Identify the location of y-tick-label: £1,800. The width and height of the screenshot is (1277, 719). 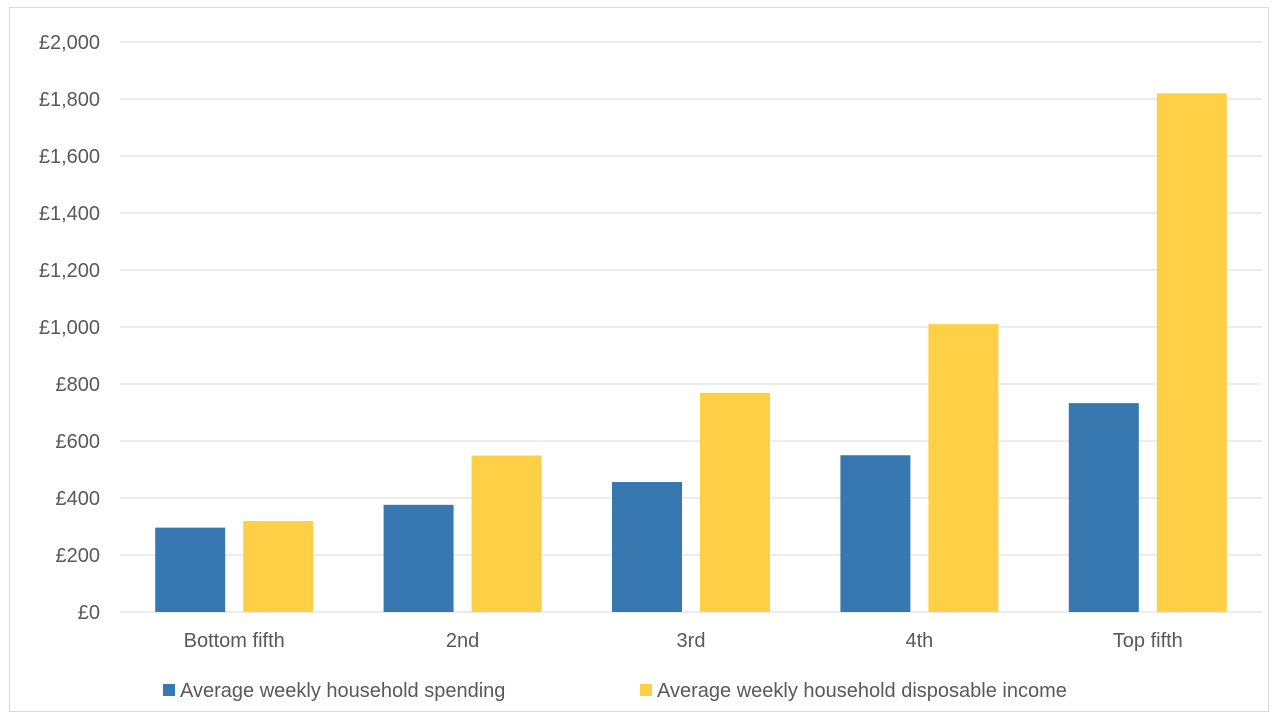
(69, 100).